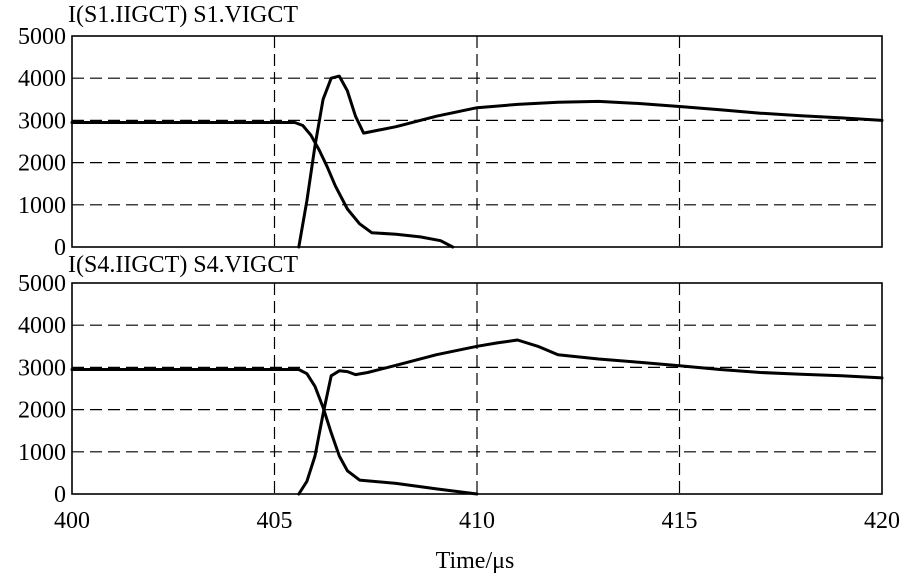  Describe the element at coordinates (680, 521) in the screenshot. I see `x-tick-label: 415` at that location.